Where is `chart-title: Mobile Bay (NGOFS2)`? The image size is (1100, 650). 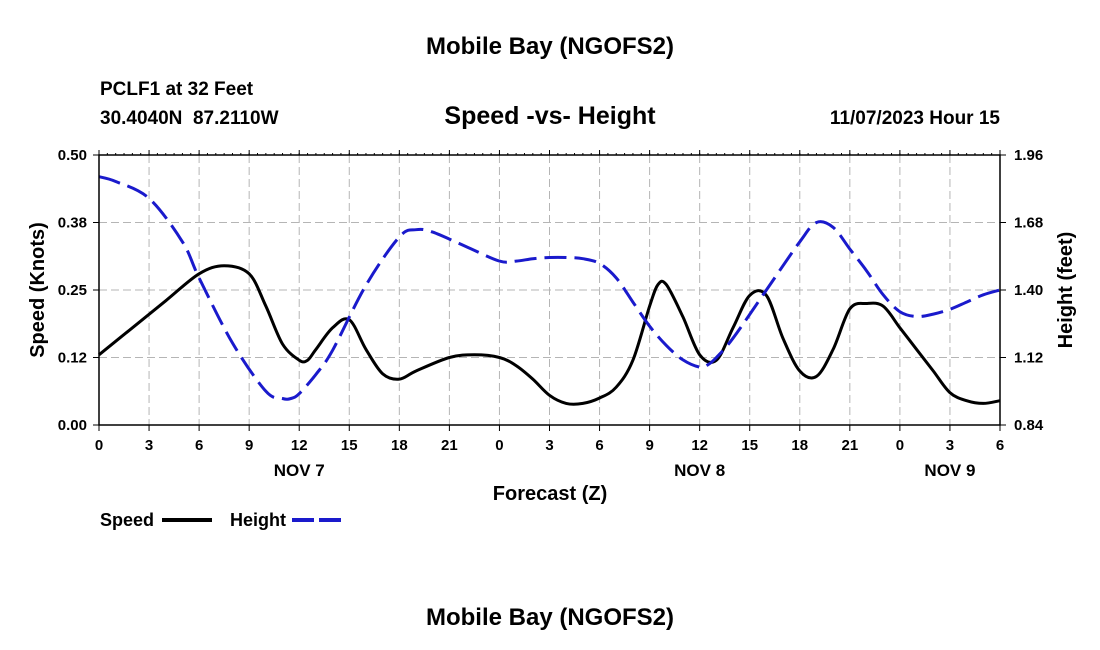
chart-title: Mobile Bay (NGOFS2) is located at coordinates (550, 46).